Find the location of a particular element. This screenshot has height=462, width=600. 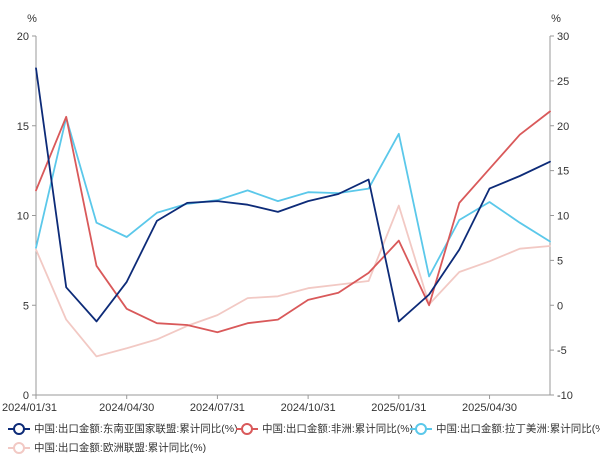

legend-label: 中国:出口金额:欧洲联盟:累计同比(%) is located at coordinates (120, 448).